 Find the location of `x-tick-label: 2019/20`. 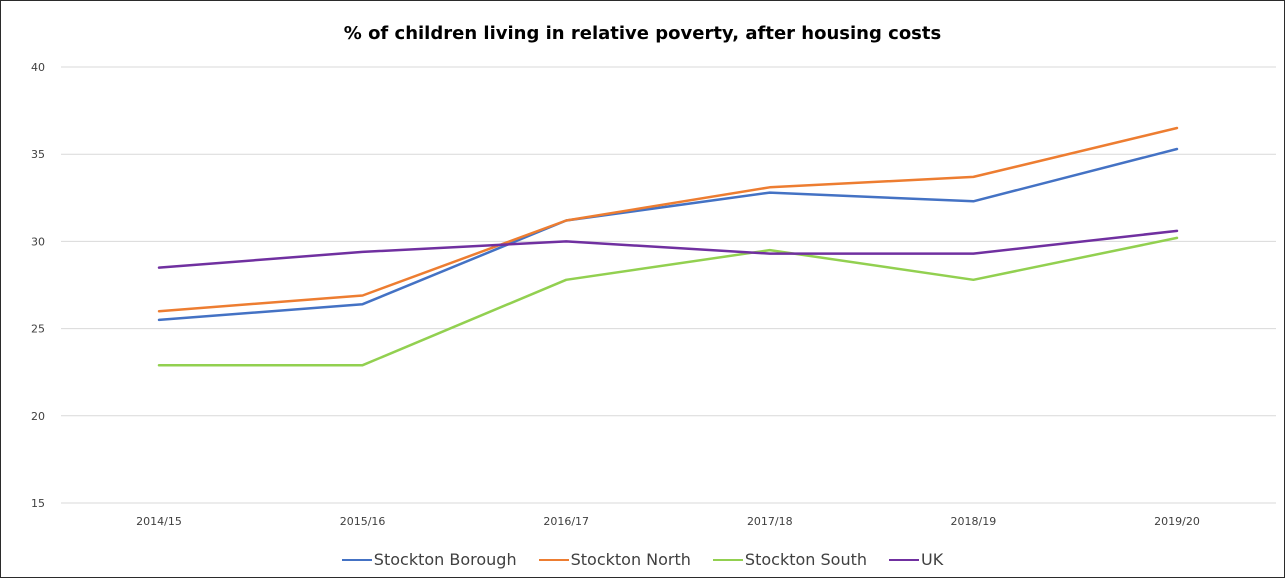

x-tick-label: 2019/20 is located at coordinates (1177, 521).